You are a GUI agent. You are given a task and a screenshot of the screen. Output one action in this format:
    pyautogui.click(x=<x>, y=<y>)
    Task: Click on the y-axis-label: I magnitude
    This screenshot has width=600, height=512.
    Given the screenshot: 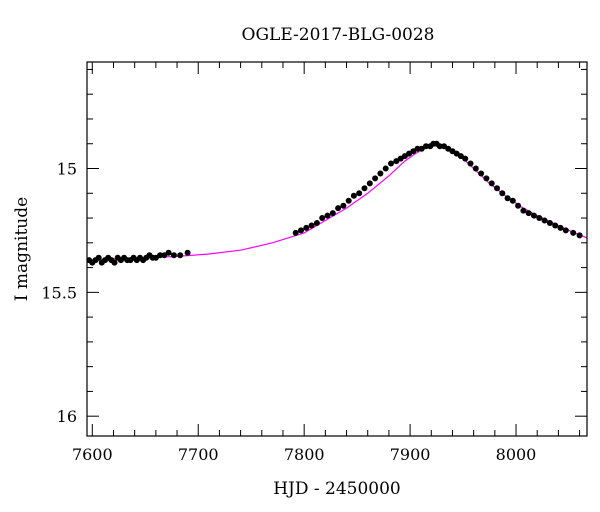 What is the action you would take?
    pyautogui.click(x=22, y=249)
    